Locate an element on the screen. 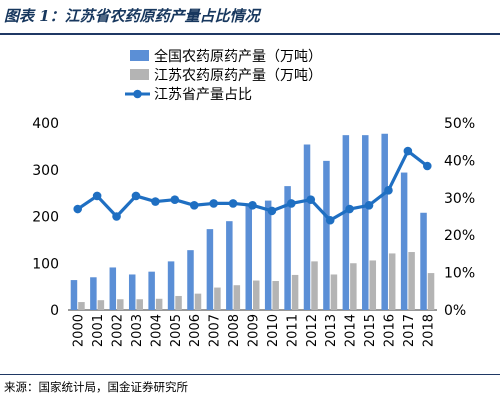 This screenshot has width=500, height=402. x-tick-label: 2007 is located at coordinates (215, 330).